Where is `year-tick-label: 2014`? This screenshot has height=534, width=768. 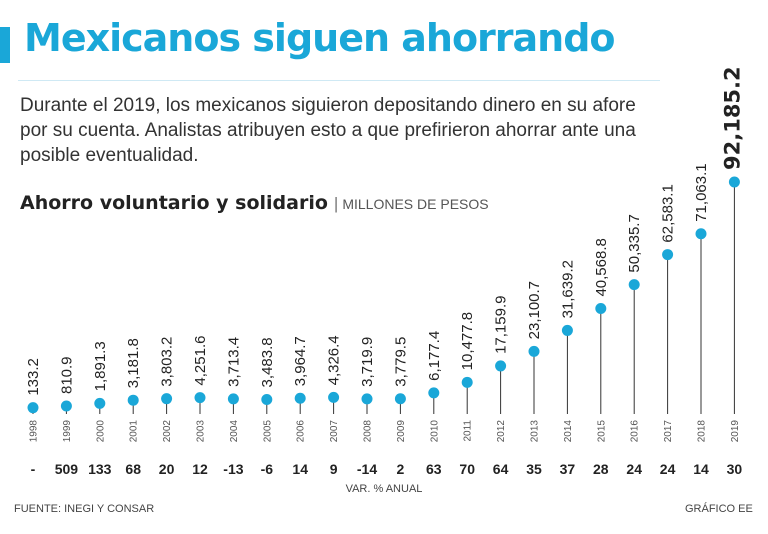
year-tick-label: 2014 is located at coordinates (568, 431).